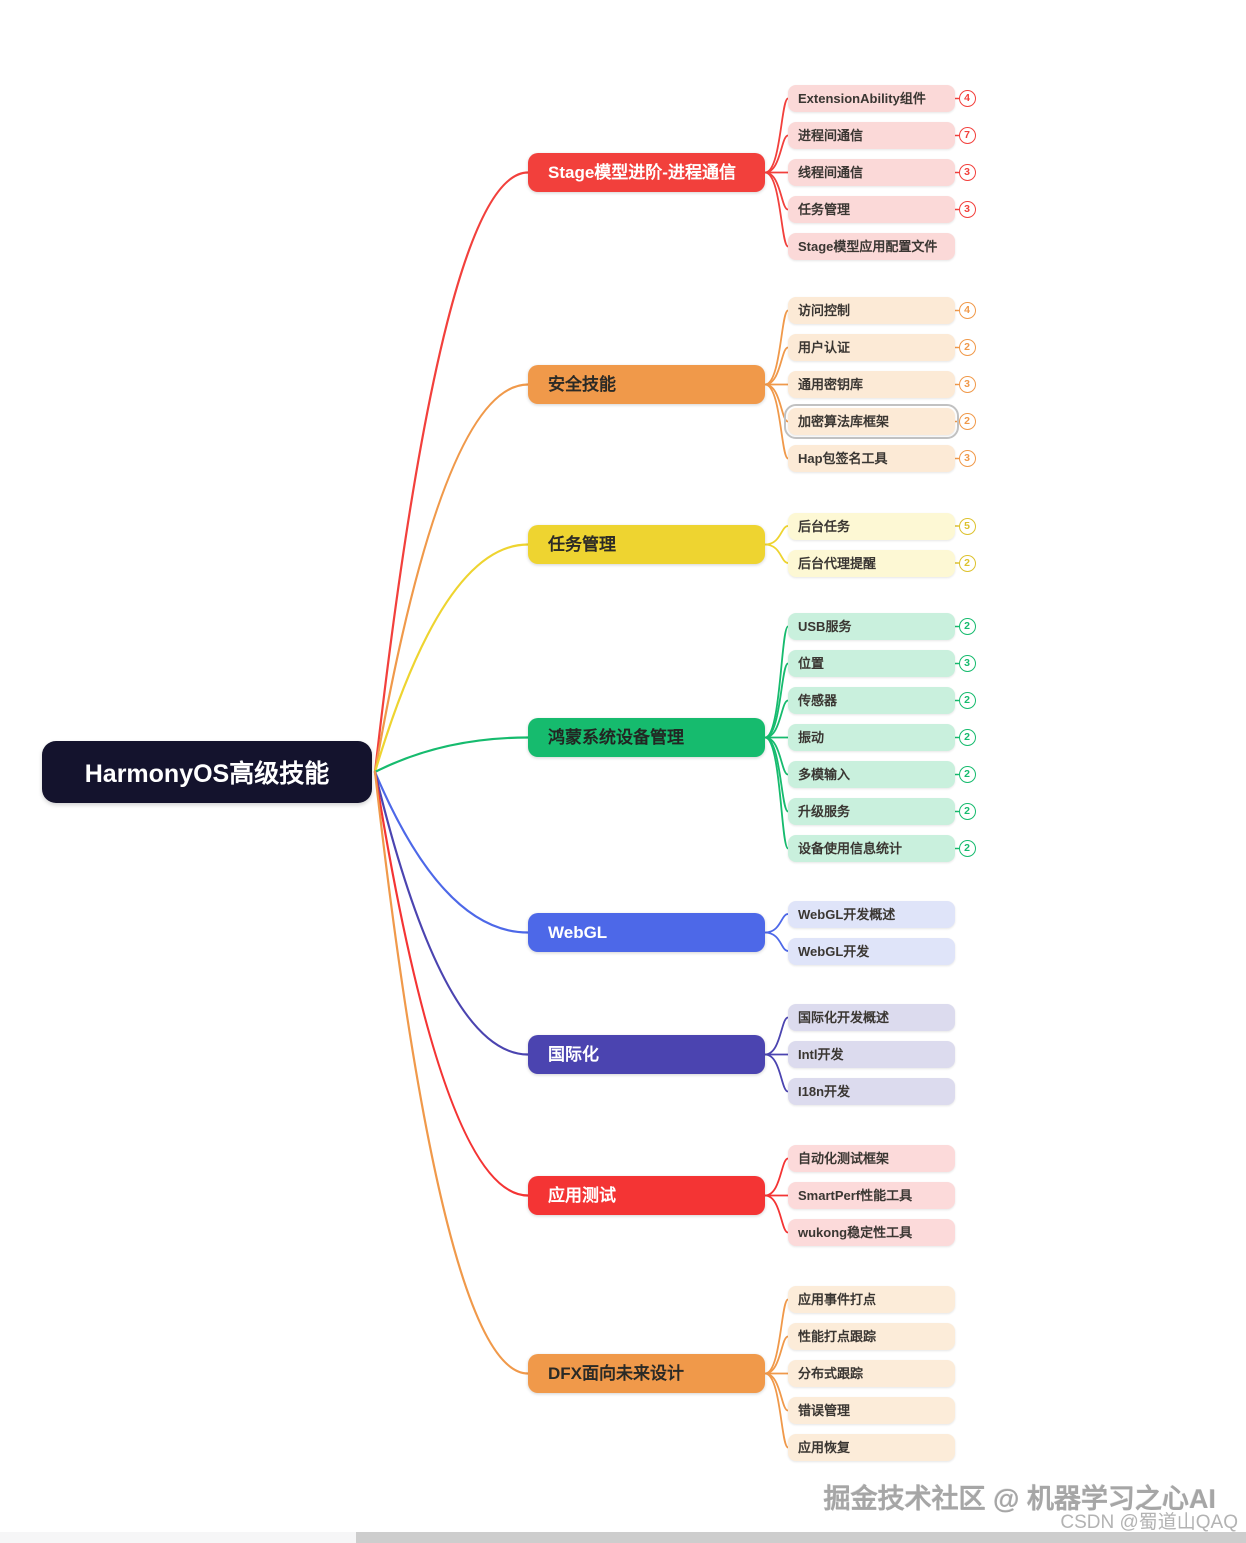 This screenshot has width=1246, height=1543. I want to click on child-node: 访问控制, so click(871, 310).